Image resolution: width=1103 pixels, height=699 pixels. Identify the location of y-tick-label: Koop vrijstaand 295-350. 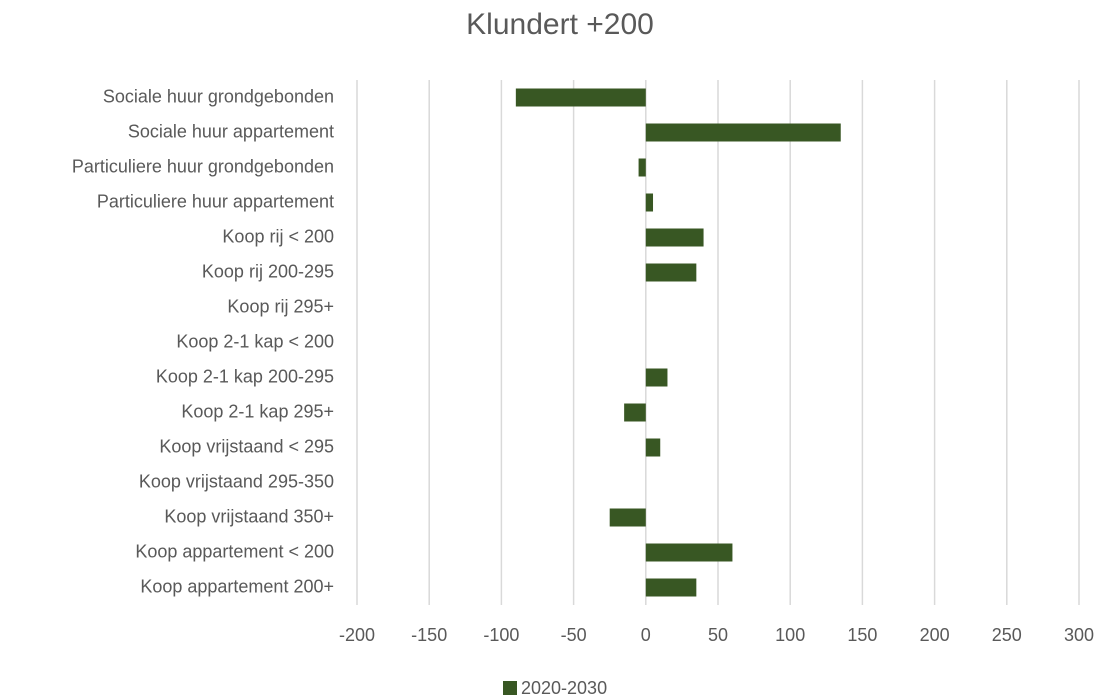
(236, 481).